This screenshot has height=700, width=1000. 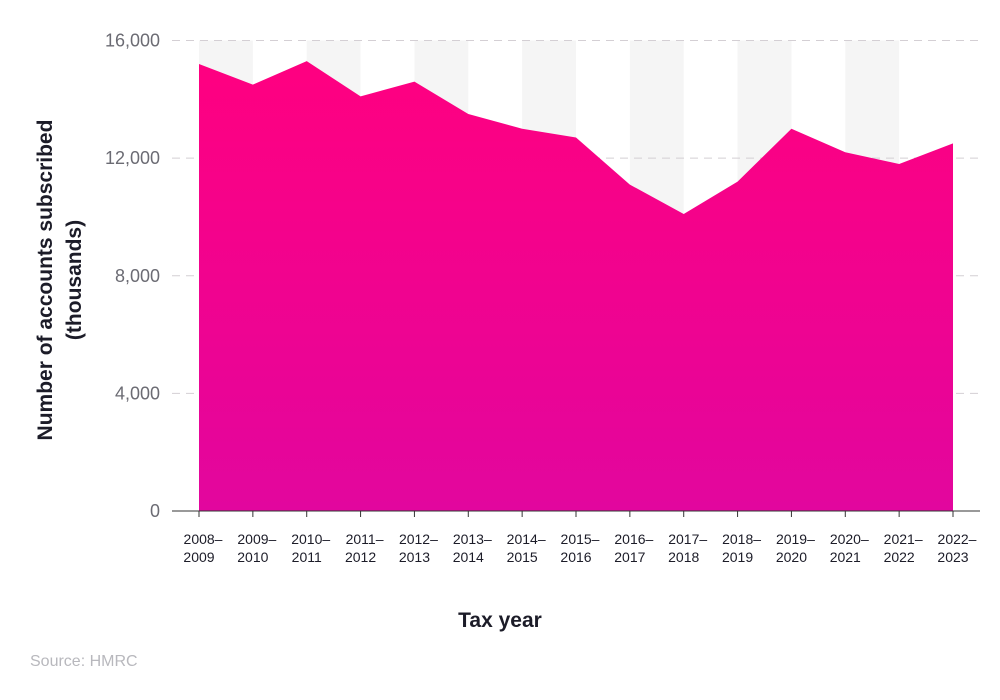 I want to click on x-tick-label: 2008– 2009, so click(x=202, y=548).